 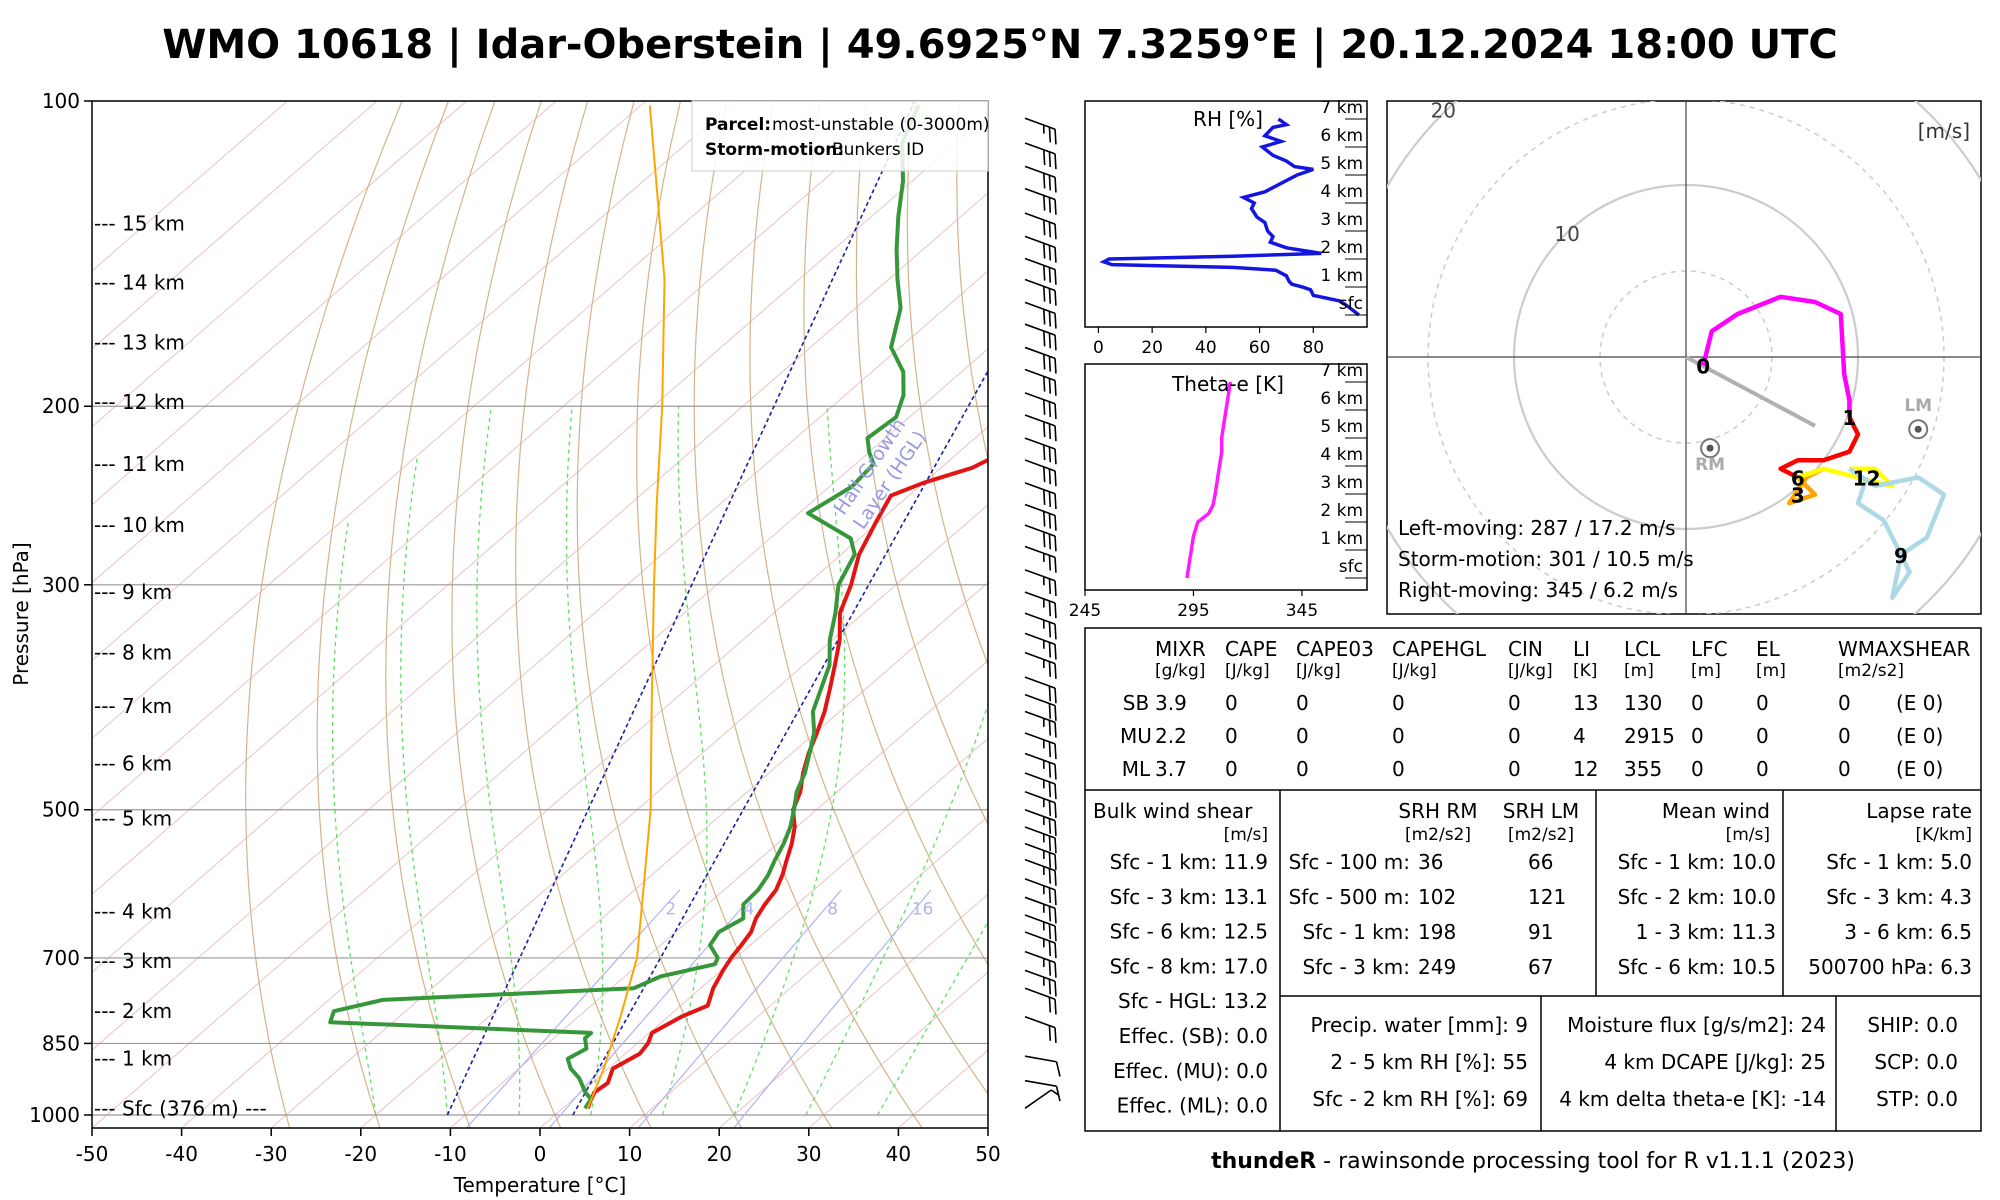 I want to click on moist-adiabat, so click(x=584, y=761).